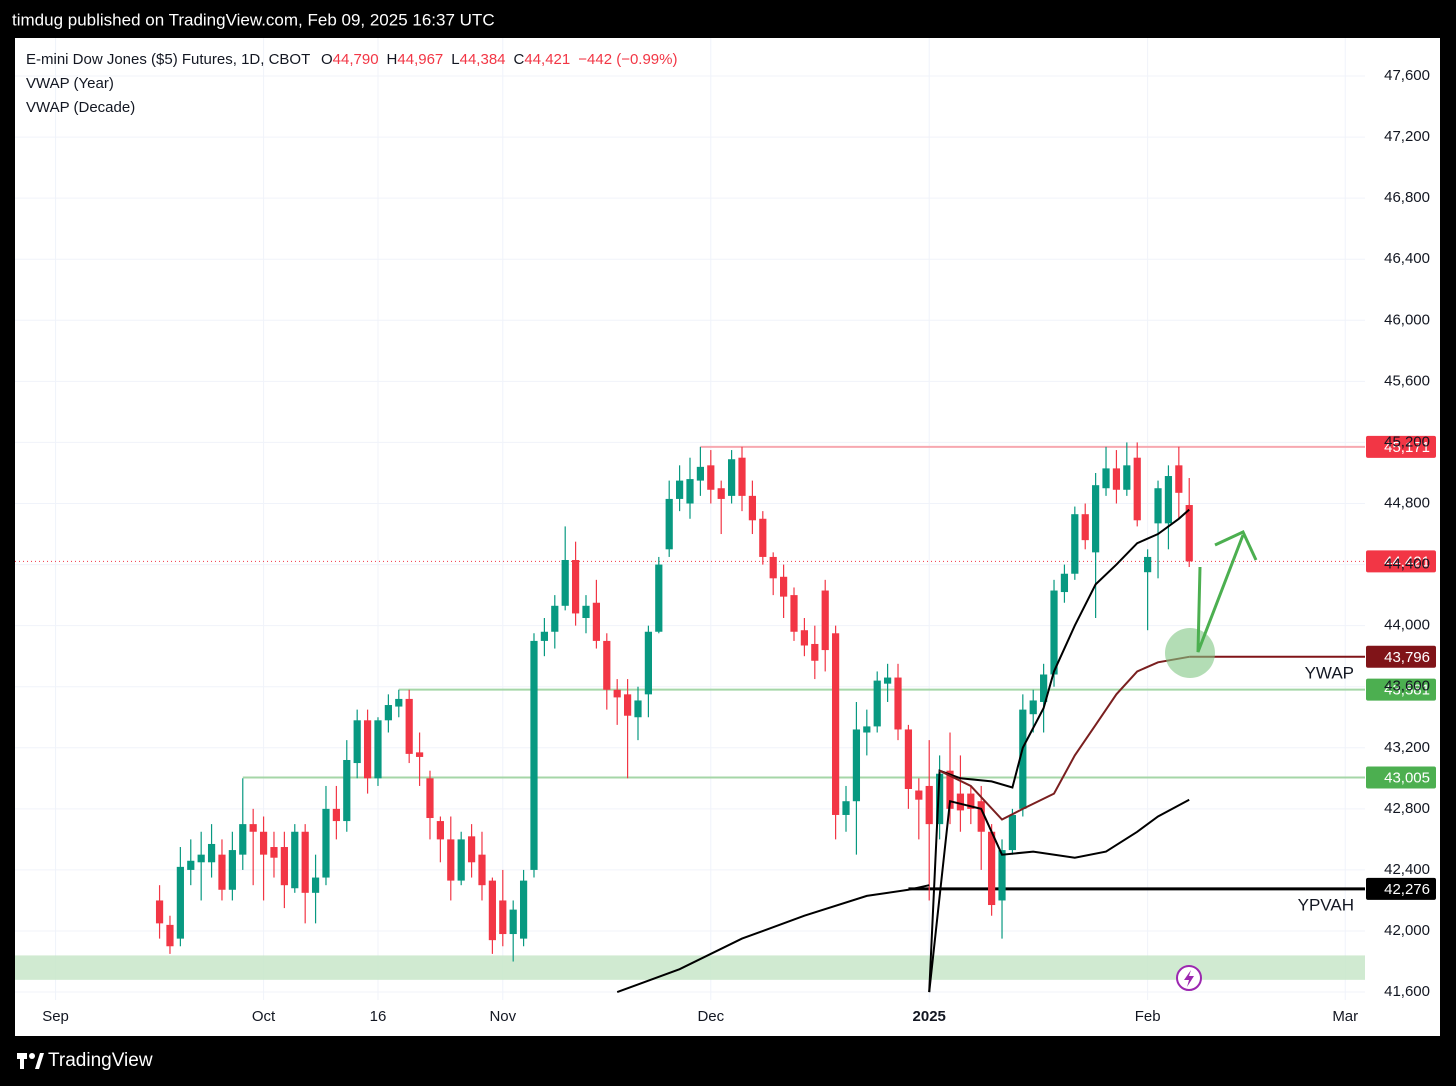 This screenshot has width=1456, height=1086. I want to click on y-tick-label: 44,000, so click(1407, 625).